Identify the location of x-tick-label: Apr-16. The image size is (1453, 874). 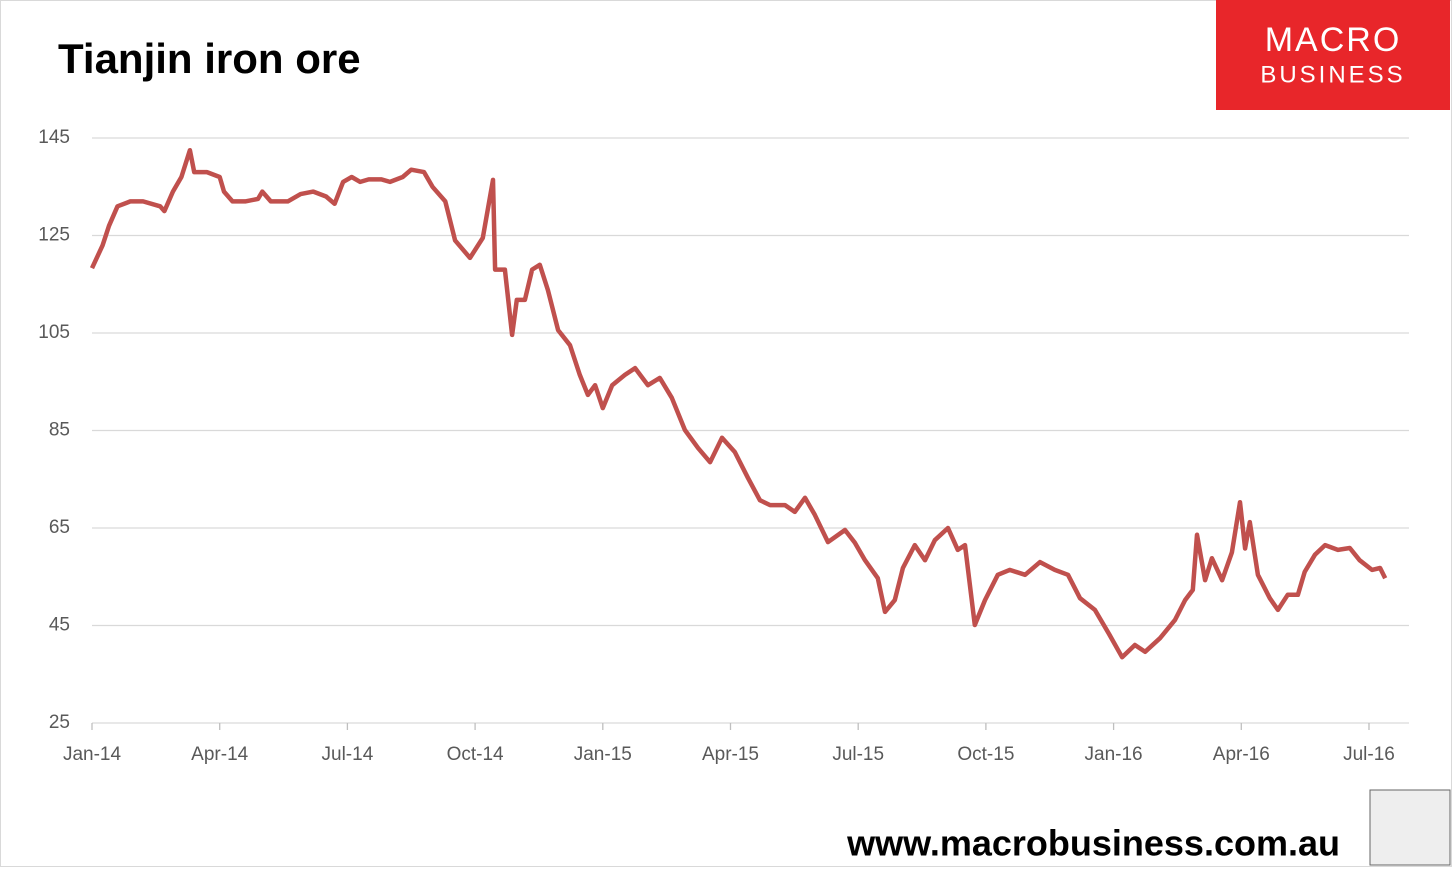
(1241, 754).